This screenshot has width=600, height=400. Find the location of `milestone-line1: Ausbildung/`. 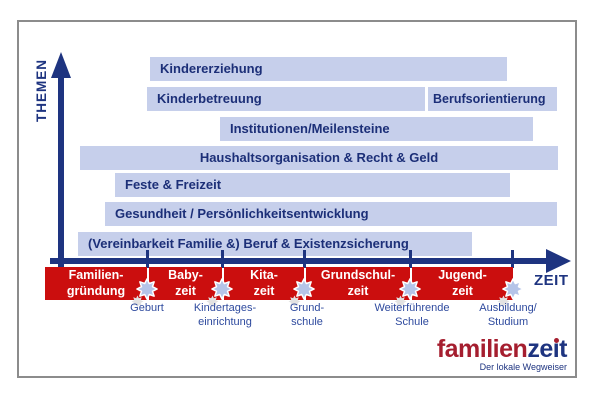

milestone-line1: Ausbildung/ is located at coordinates (508, 308).